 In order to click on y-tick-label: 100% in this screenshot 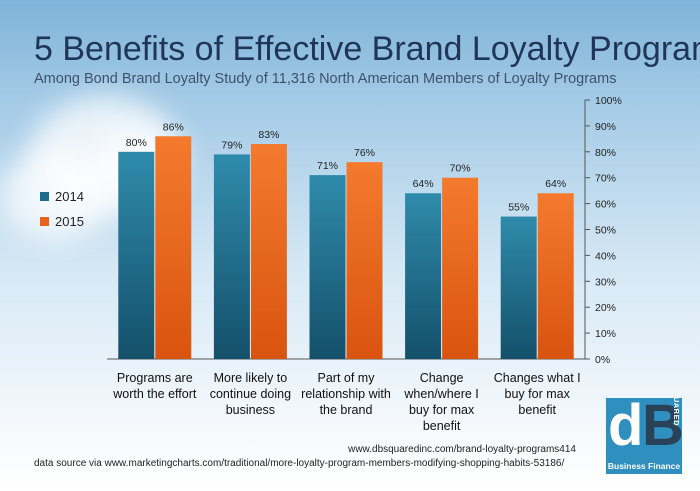, I will do `click(608, 101)`.